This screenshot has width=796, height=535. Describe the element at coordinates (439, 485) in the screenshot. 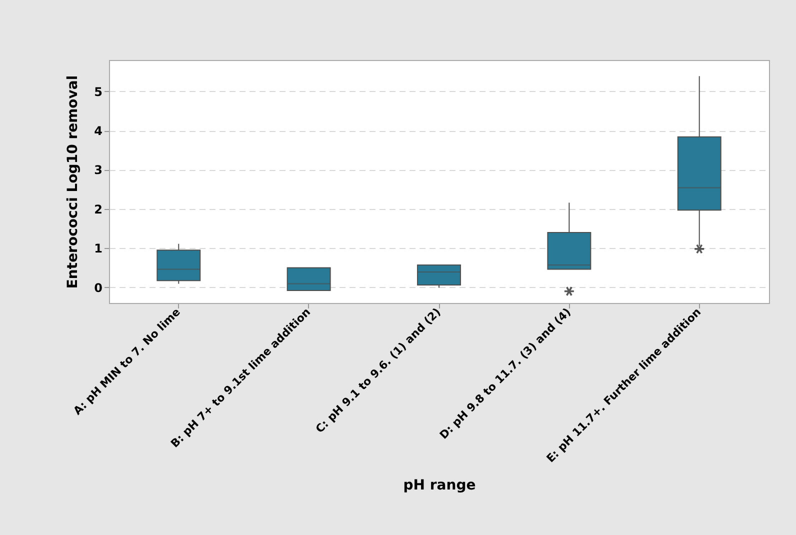

I see `x-axis-title: pH range` at that location.